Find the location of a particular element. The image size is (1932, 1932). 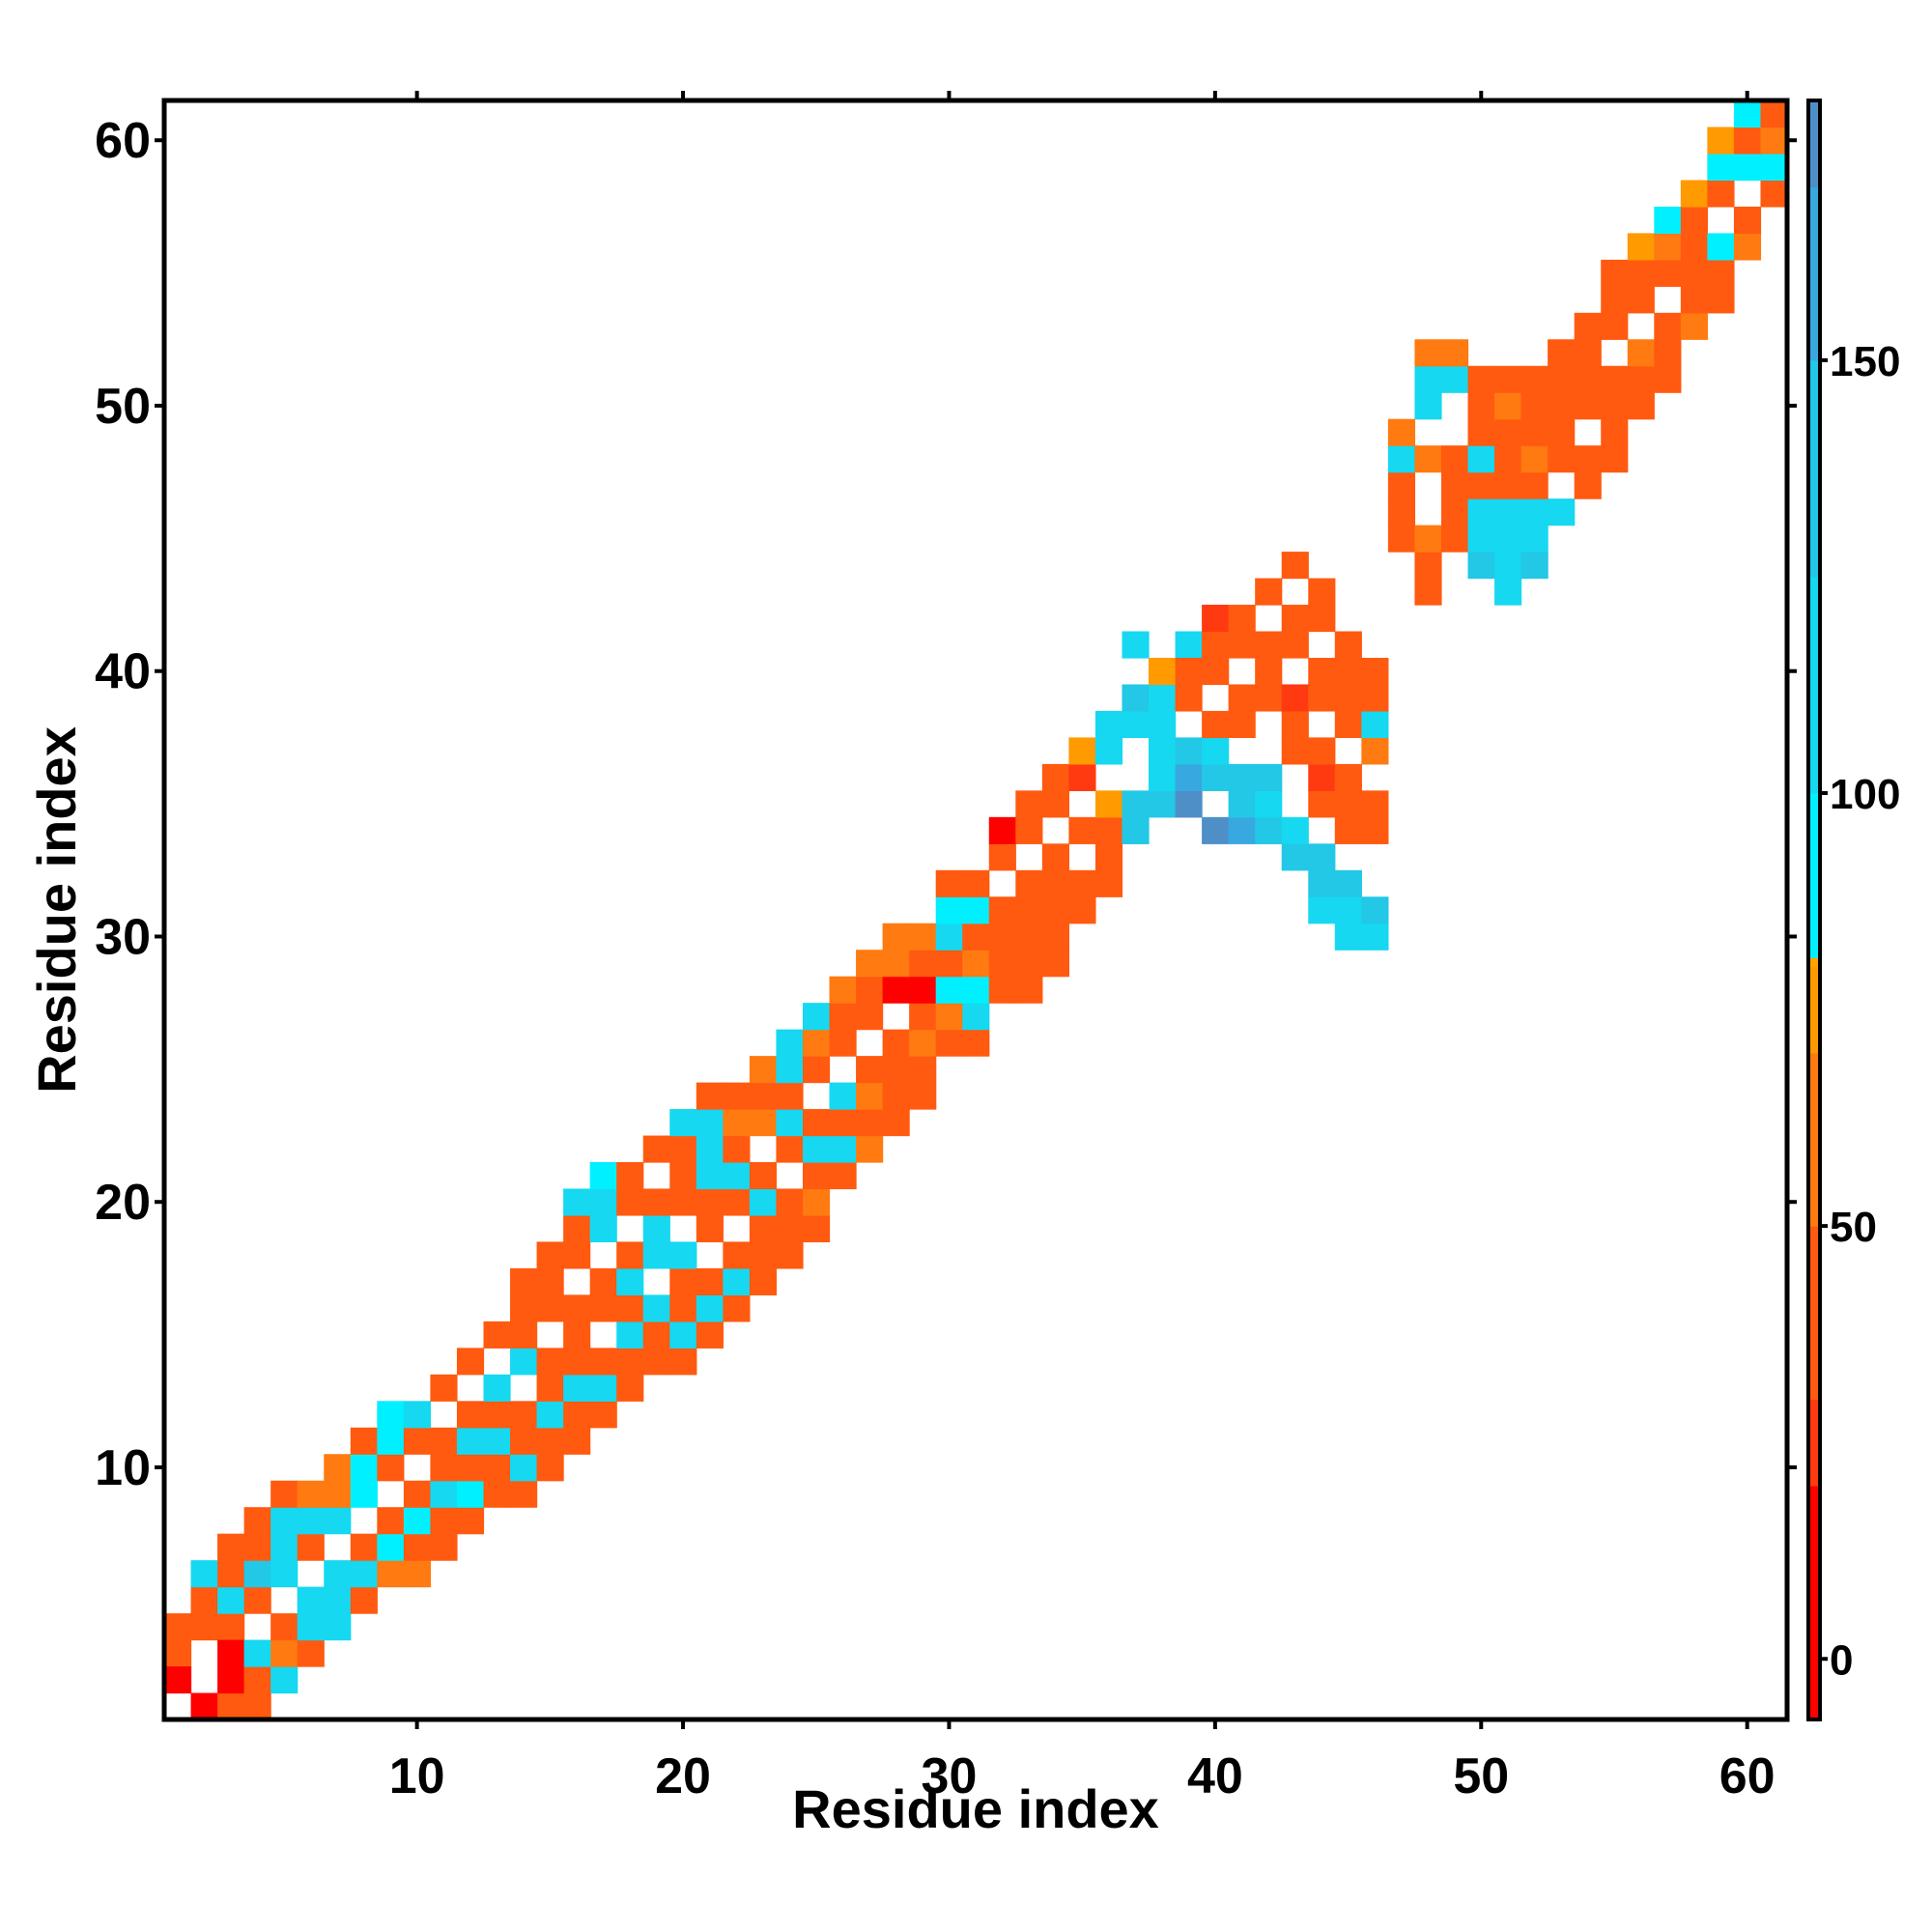

colorbar-tick-label: 100 is located at coordinates (1865, 794).